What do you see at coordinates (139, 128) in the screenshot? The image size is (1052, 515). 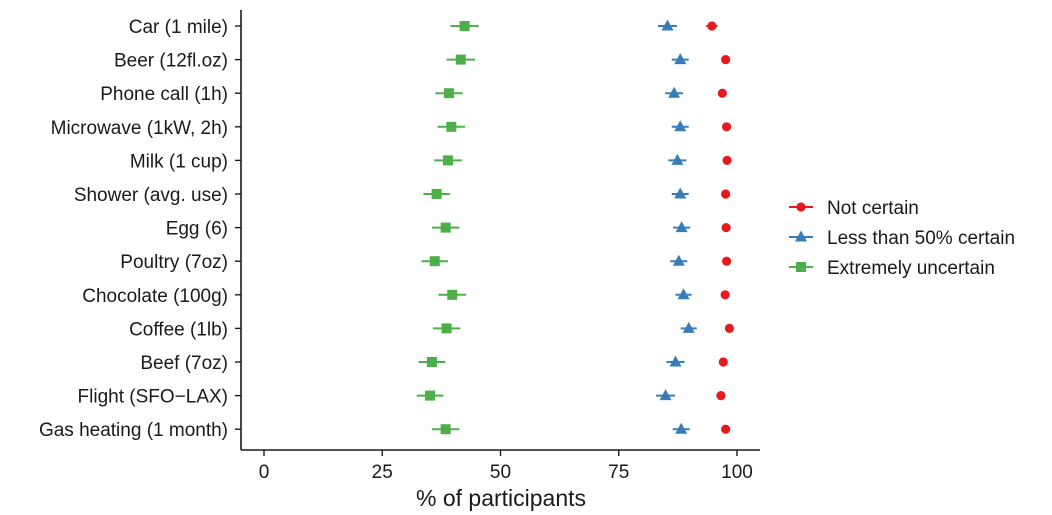 I see `y-tick-label: Microwave (1kW, 2h)` at bounding box center [139, 128].